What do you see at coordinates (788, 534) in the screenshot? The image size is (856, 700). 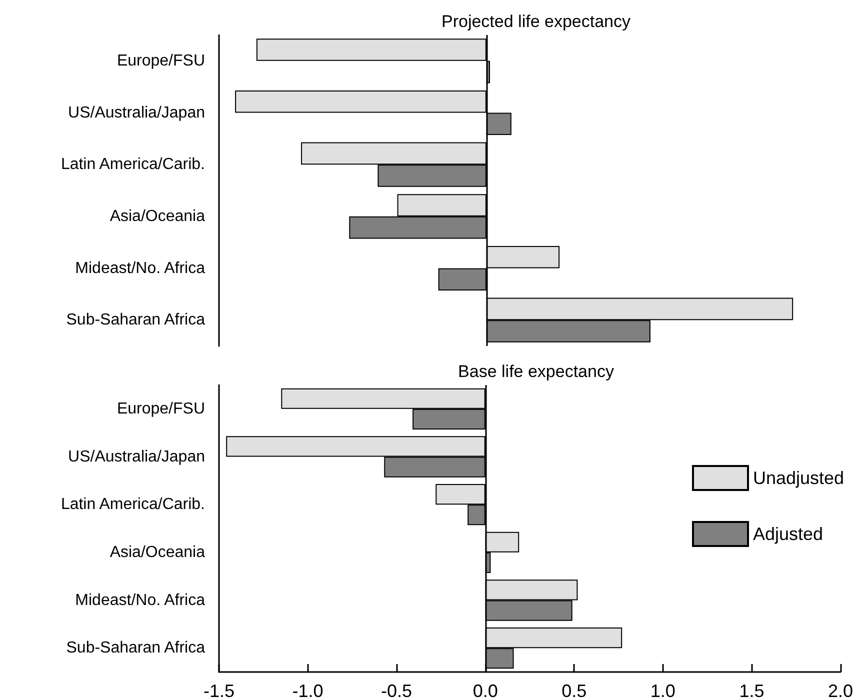 I see `legend-label: Adjusted` at bounding box center [788, 534].